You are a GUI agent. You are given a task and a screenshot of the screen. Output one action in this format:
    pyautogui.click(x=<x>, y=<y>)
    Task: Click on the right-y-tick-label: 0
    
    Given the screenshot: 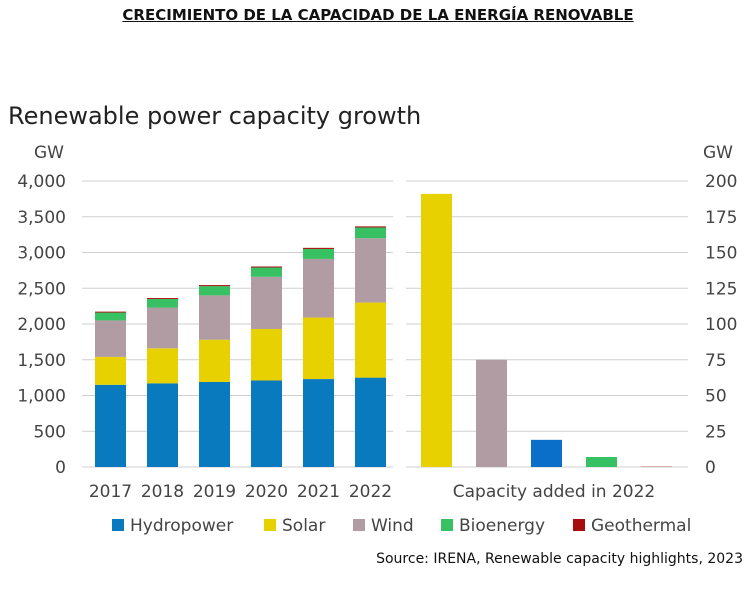 What is the action you would take?
    pyautogui.click(x=710, y=468)
    